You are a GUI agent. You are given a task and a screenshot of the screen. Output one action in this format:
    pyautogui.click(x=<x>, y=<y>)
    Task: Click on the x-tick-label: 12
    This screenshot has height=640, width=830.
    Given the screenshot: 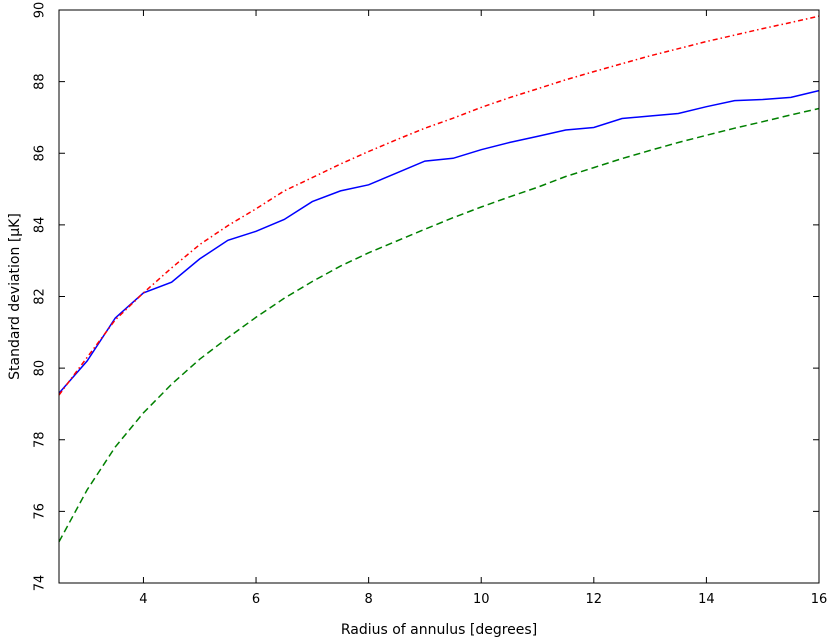 What is the action you would take?
    pyautogui.click(x=594, y=599)
    